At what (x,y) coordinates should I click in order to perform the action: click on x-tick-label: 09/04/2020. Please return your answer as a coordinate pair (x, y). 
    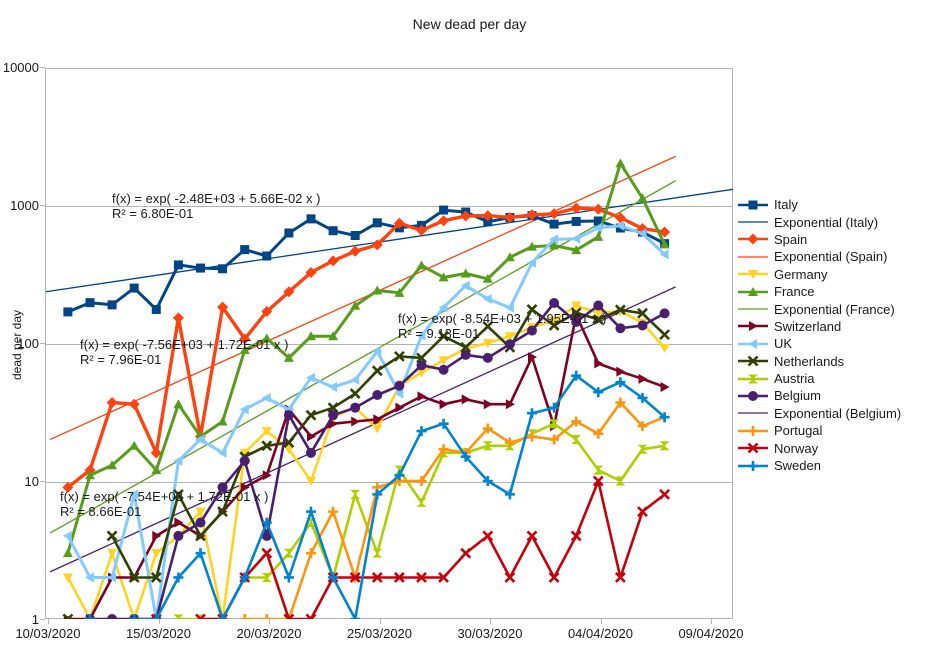
    Looking at the image, I should click on (711, 633).